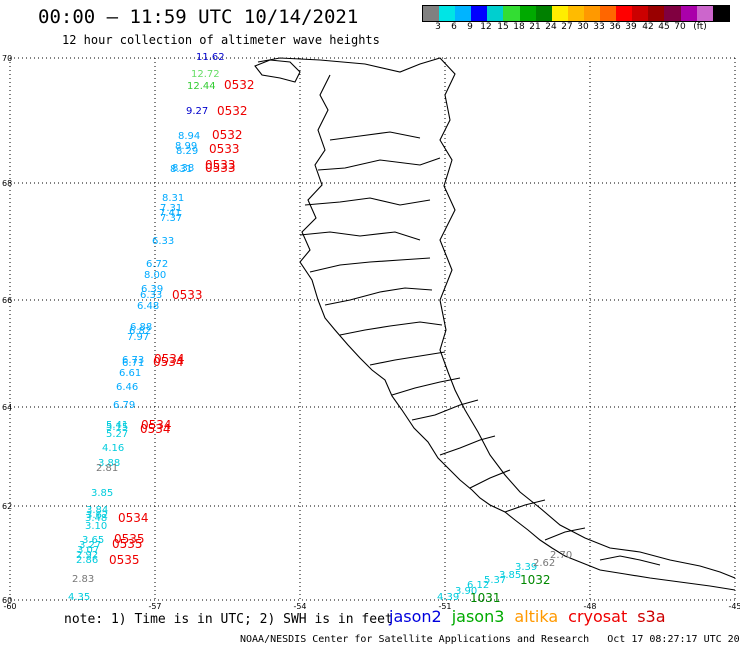  What do you see at coordinates (577, 28) in the screenshot?
I see `color-scale-labels: 3 6 9 12 15 18 21 24 27 30 33 36 39 42 45 70 (ft)` at bounding box center [577, 28].